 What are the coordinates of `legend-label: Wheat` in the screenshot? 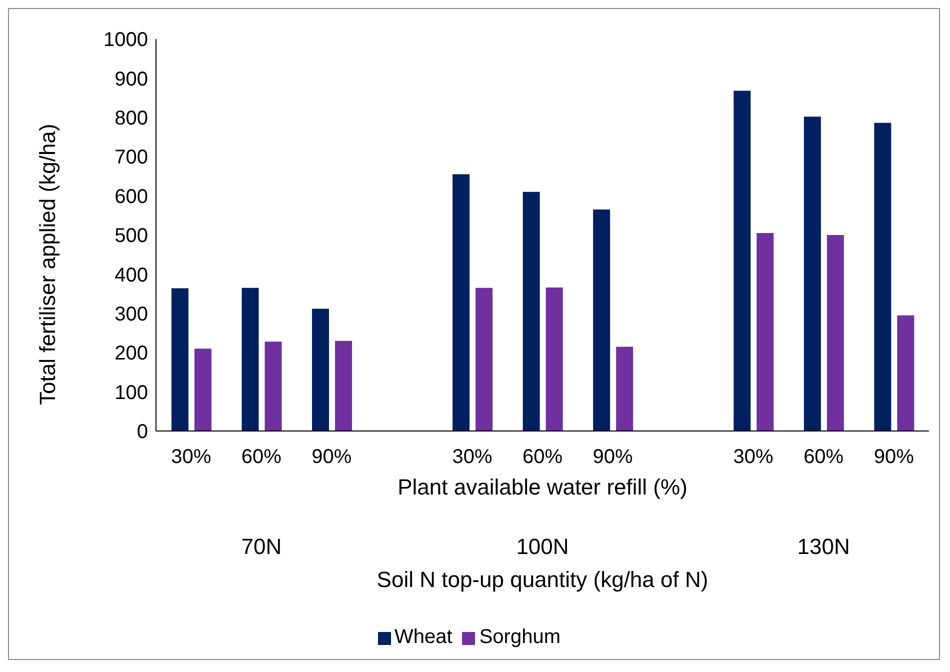 It's located at (423, 637).